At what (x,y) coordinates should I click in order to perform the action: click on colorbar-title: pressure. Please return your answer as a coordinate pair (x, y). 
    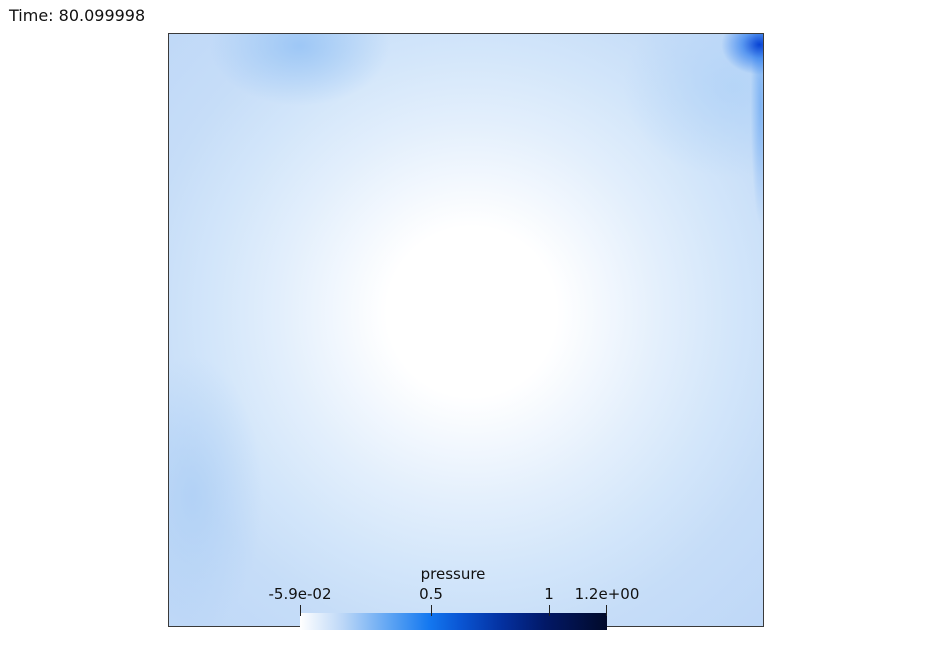
    Looking at the image, I should click on (453, 574).